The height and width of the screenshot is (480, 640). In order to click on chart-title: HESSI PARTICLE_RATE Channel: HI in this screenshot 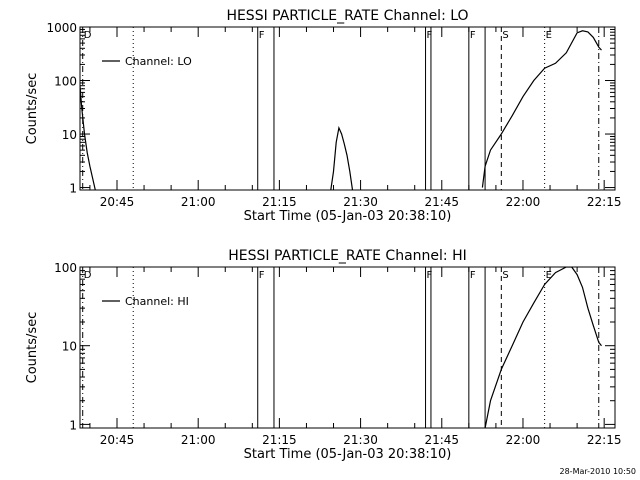, I will do `click(347, 256)`.